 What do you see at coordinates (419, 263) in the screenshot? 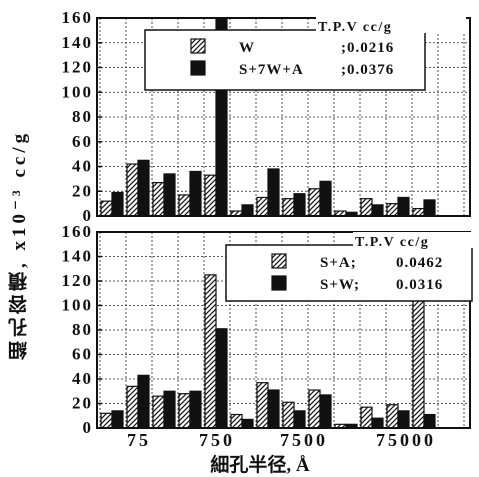
I see `legend-total-value: 0.0462` at bounding box center [419, 263].